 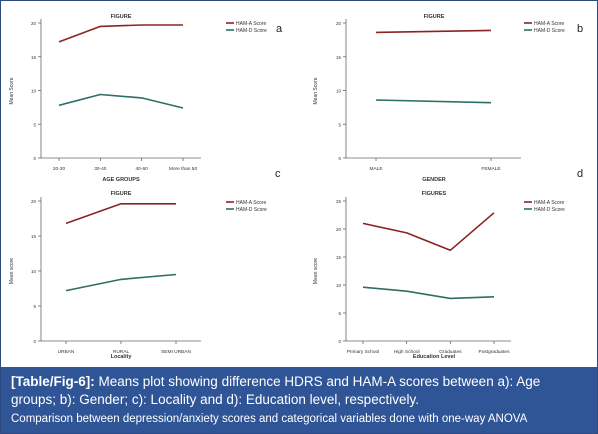 What do you see at coordinates (407, 352) in the screenshot?
I see `panel-d-x-tick-label: High School` at bounding box center [407, 352].